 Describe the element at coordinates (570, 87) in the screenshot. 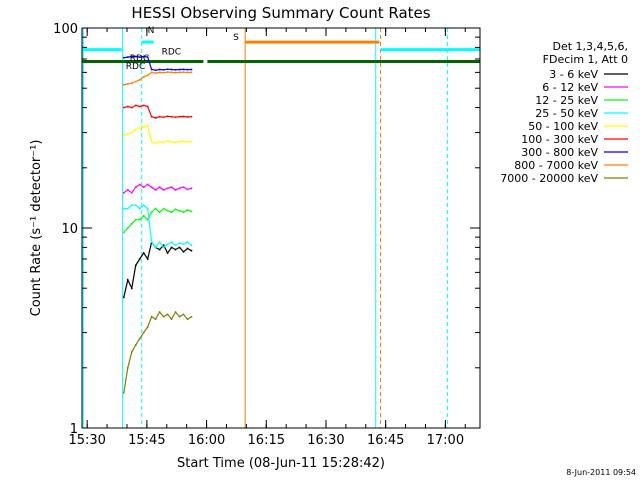

I see `legend-label-1: 6 - 12 keV` at that location.